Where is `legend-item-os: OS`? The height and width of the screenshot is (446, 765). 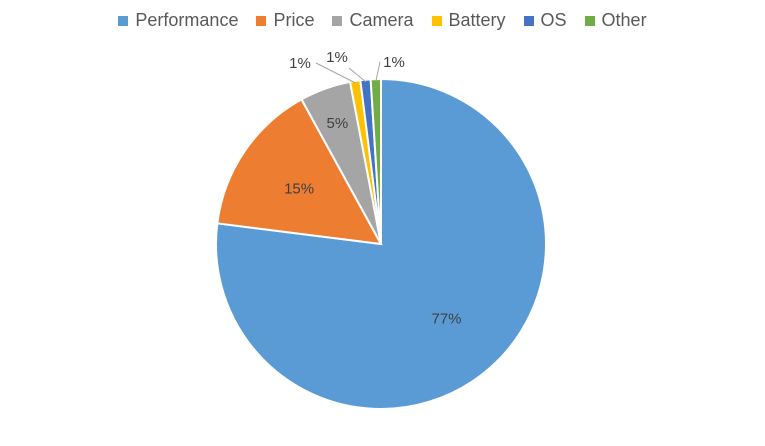 legend-item-os: OS is located at coordinates (545, 20).